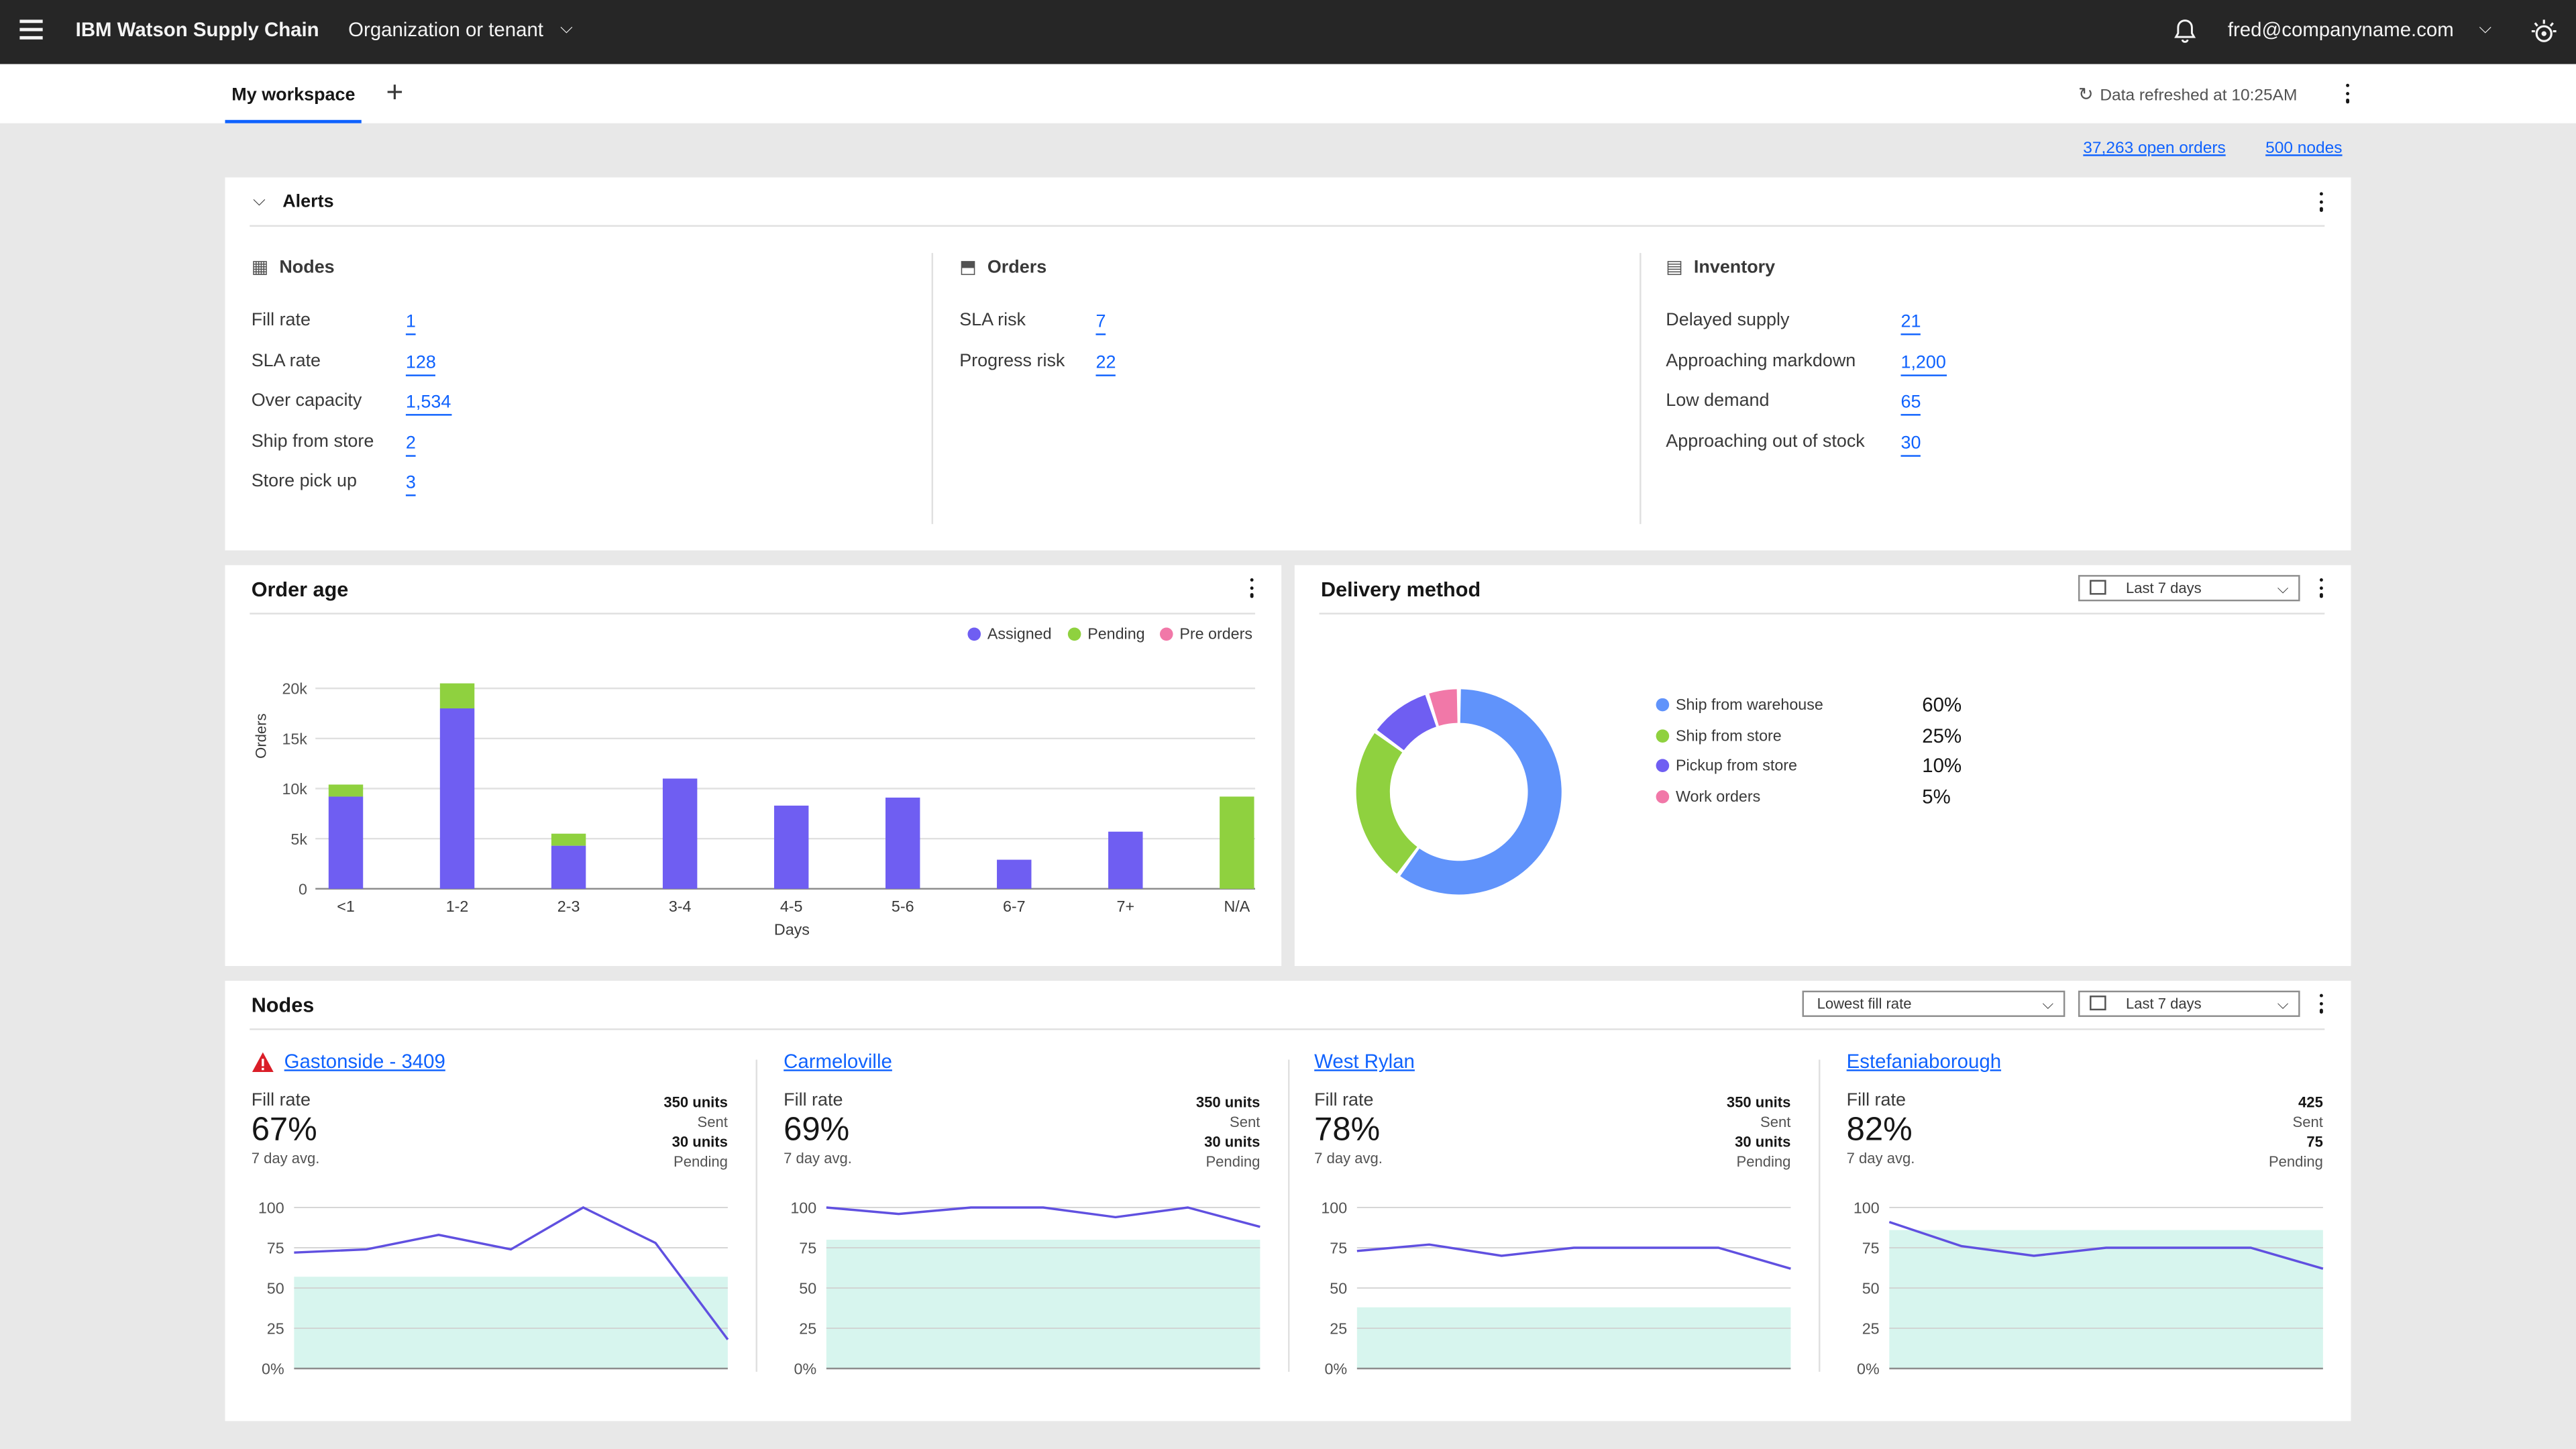 The image size is (2576, 1449). What do you see at coordinates (700, 1141) in the screenshot?
I see `pending-units-value: 30 units` at bounding box center [700, 1141].